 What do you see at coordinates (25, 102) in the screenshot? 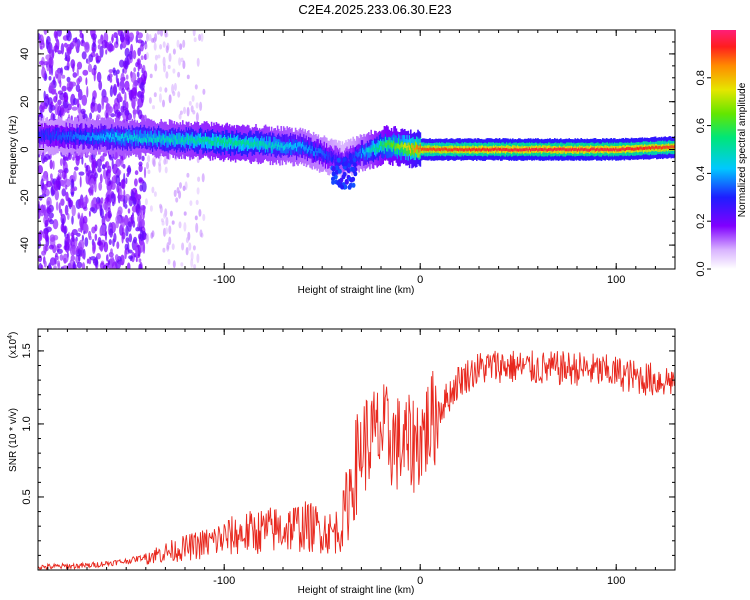
I see `spectrogram-ytick-label: 20` at bounding box center [25, 102].